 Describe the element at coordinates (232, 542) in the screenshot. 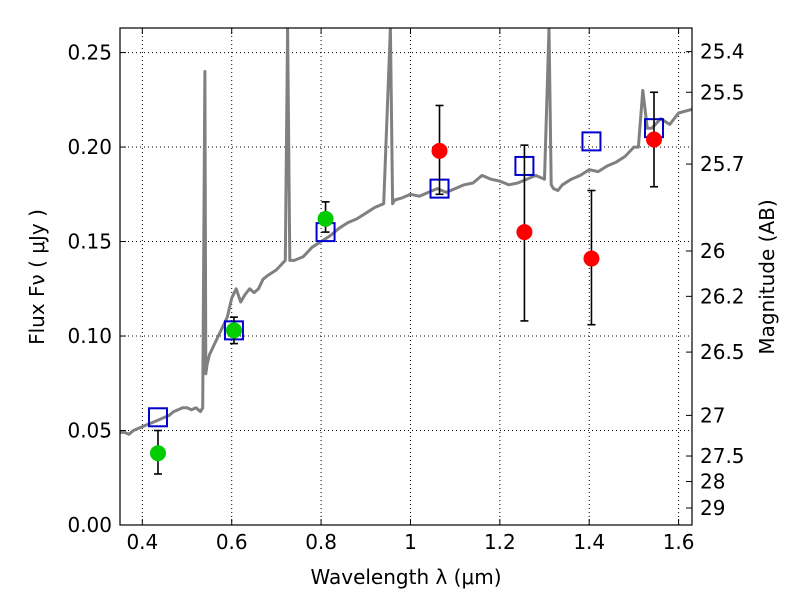

I see `x-tick-label: 0.6` at that location.